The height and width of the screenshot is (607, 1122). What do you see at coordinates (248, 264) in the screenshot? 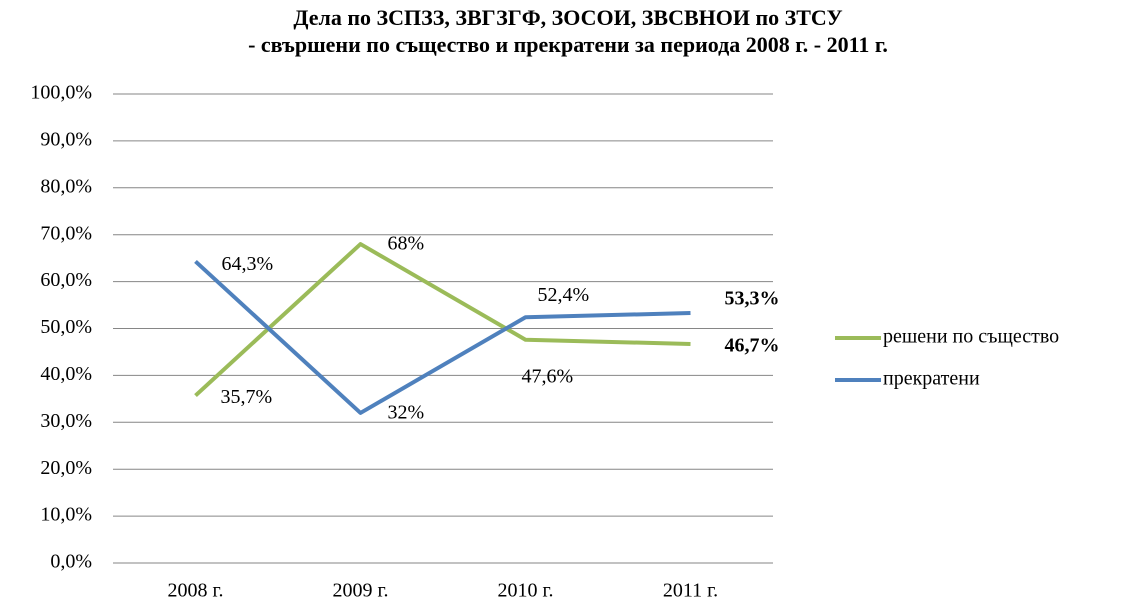
I see `data-label: 64,3%` at bounding box center [248, 264].